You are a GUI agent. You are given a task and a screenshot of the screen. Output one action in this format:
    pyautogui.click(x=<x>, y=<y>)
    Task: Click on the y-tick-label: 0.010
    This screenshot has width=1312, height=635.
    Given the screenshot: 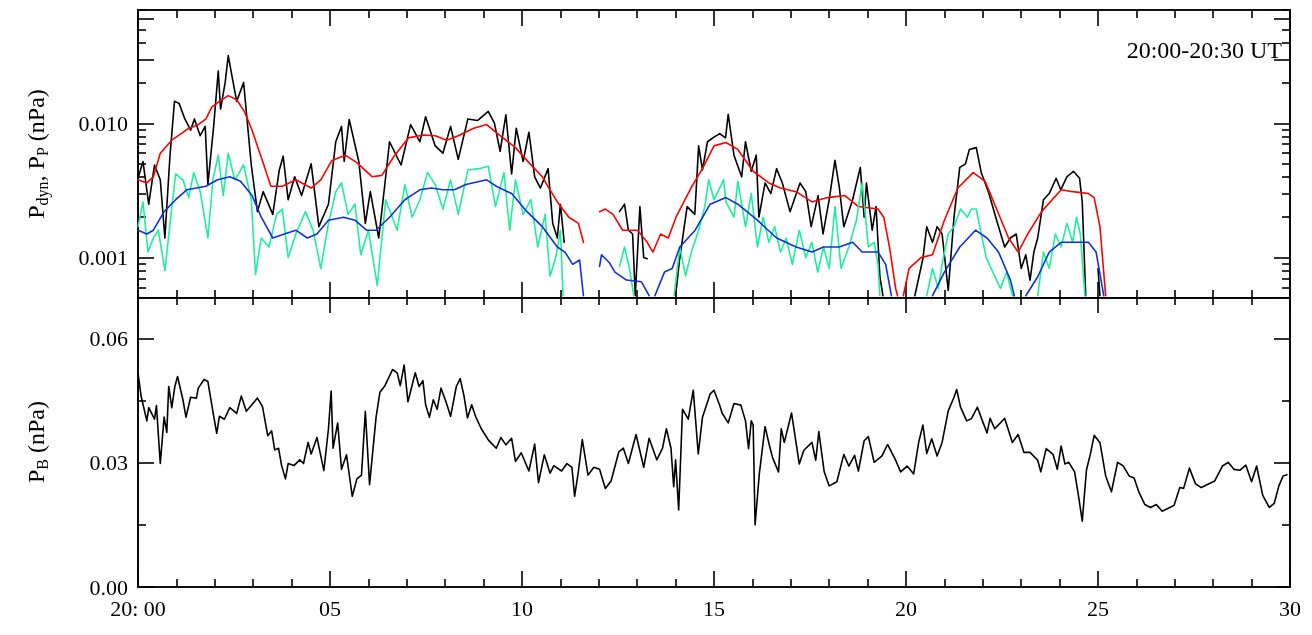 What is the action you would take?
    pyautogui.click(x=103, y=123)
    